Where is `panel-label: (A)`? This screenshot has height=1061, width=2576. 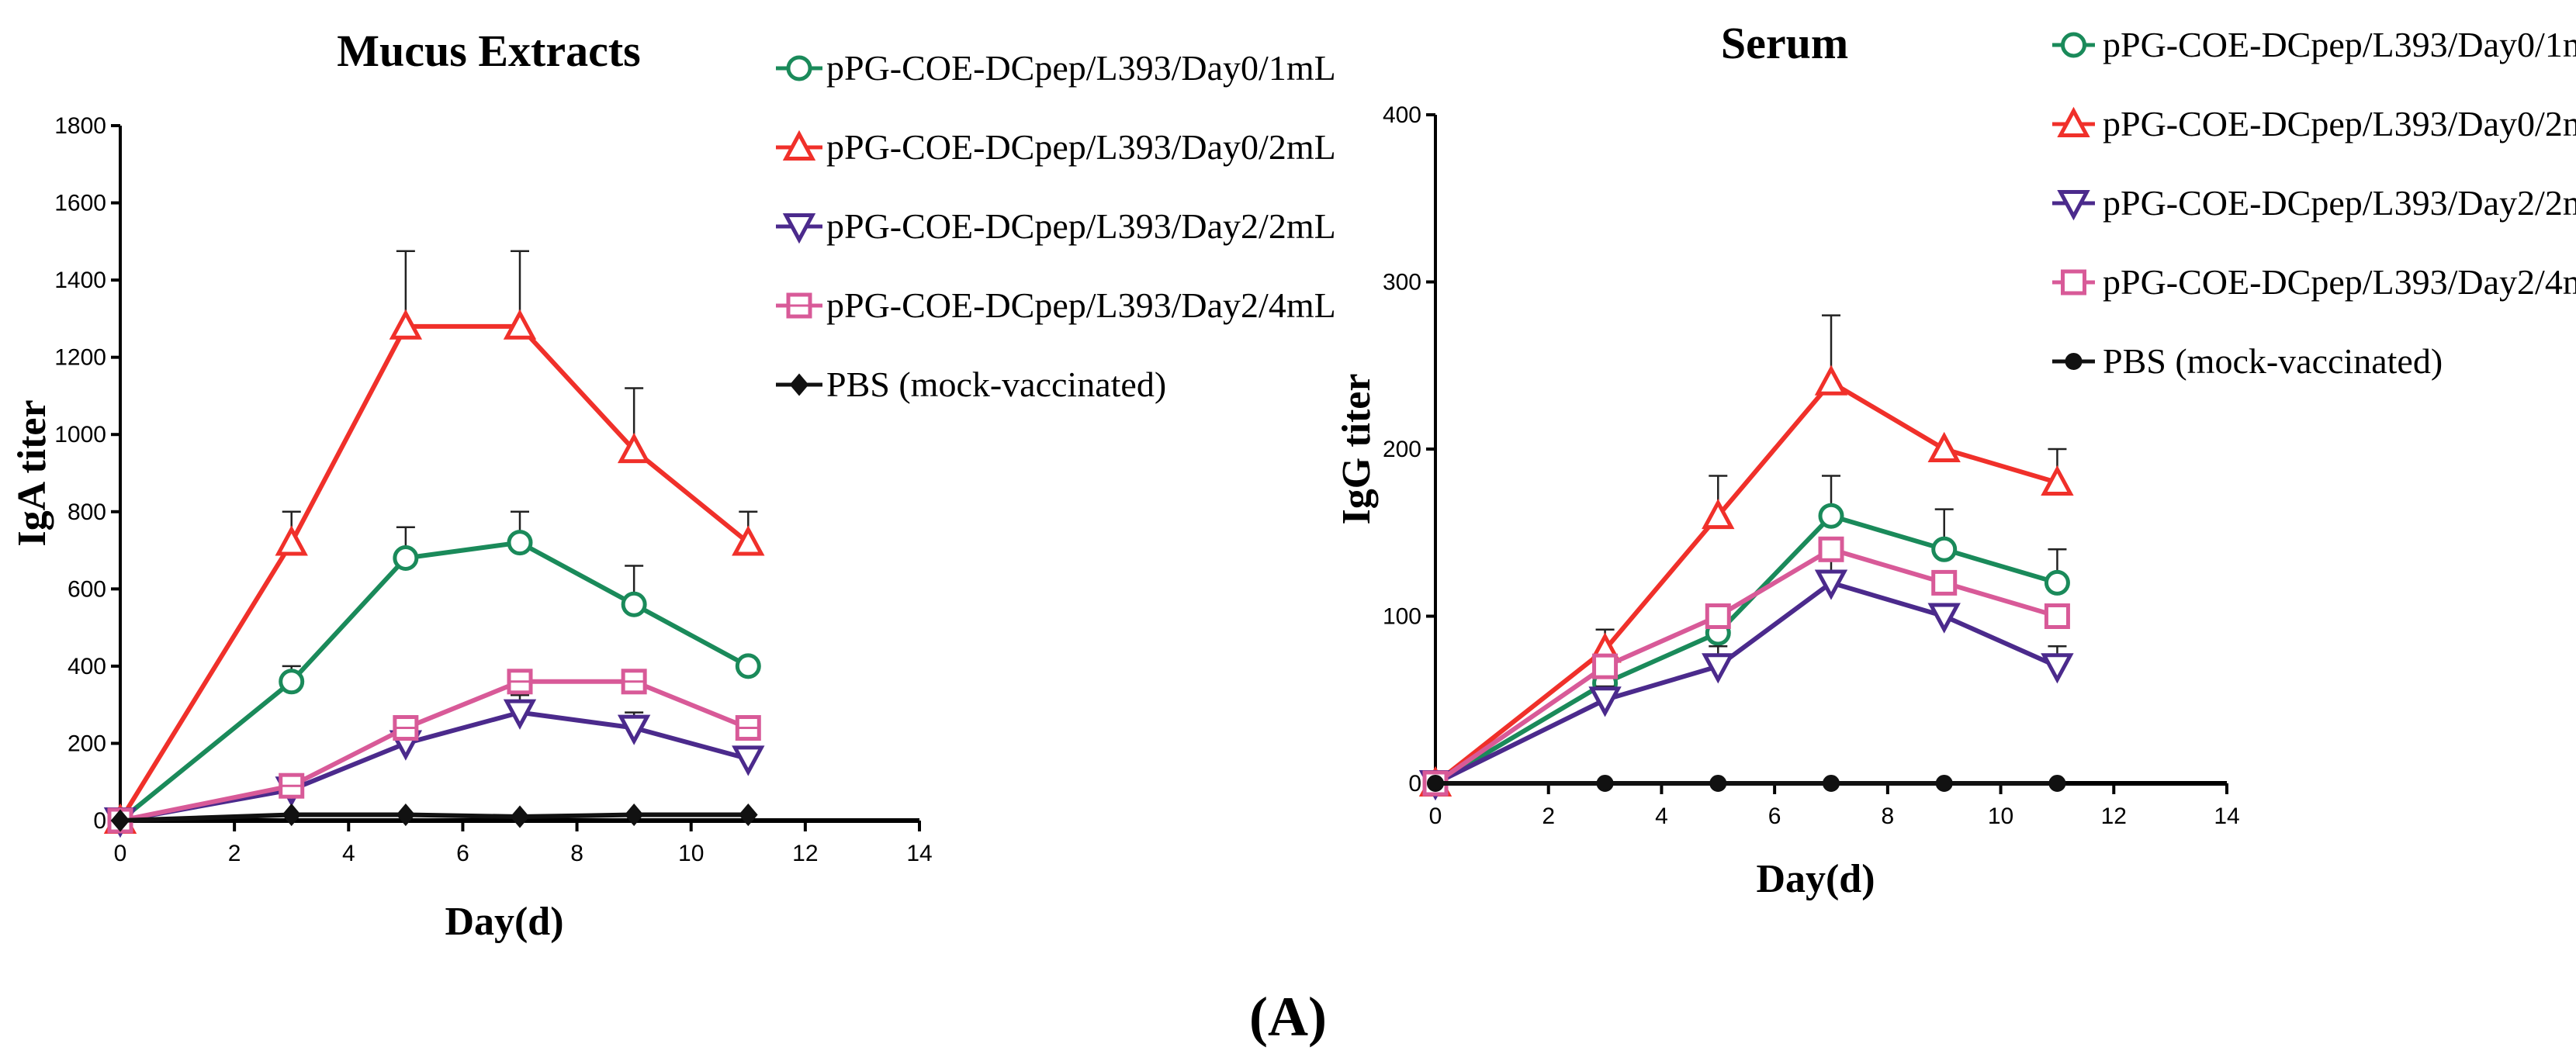
panel-label: (A) is located at coordinates (1288, 1017).